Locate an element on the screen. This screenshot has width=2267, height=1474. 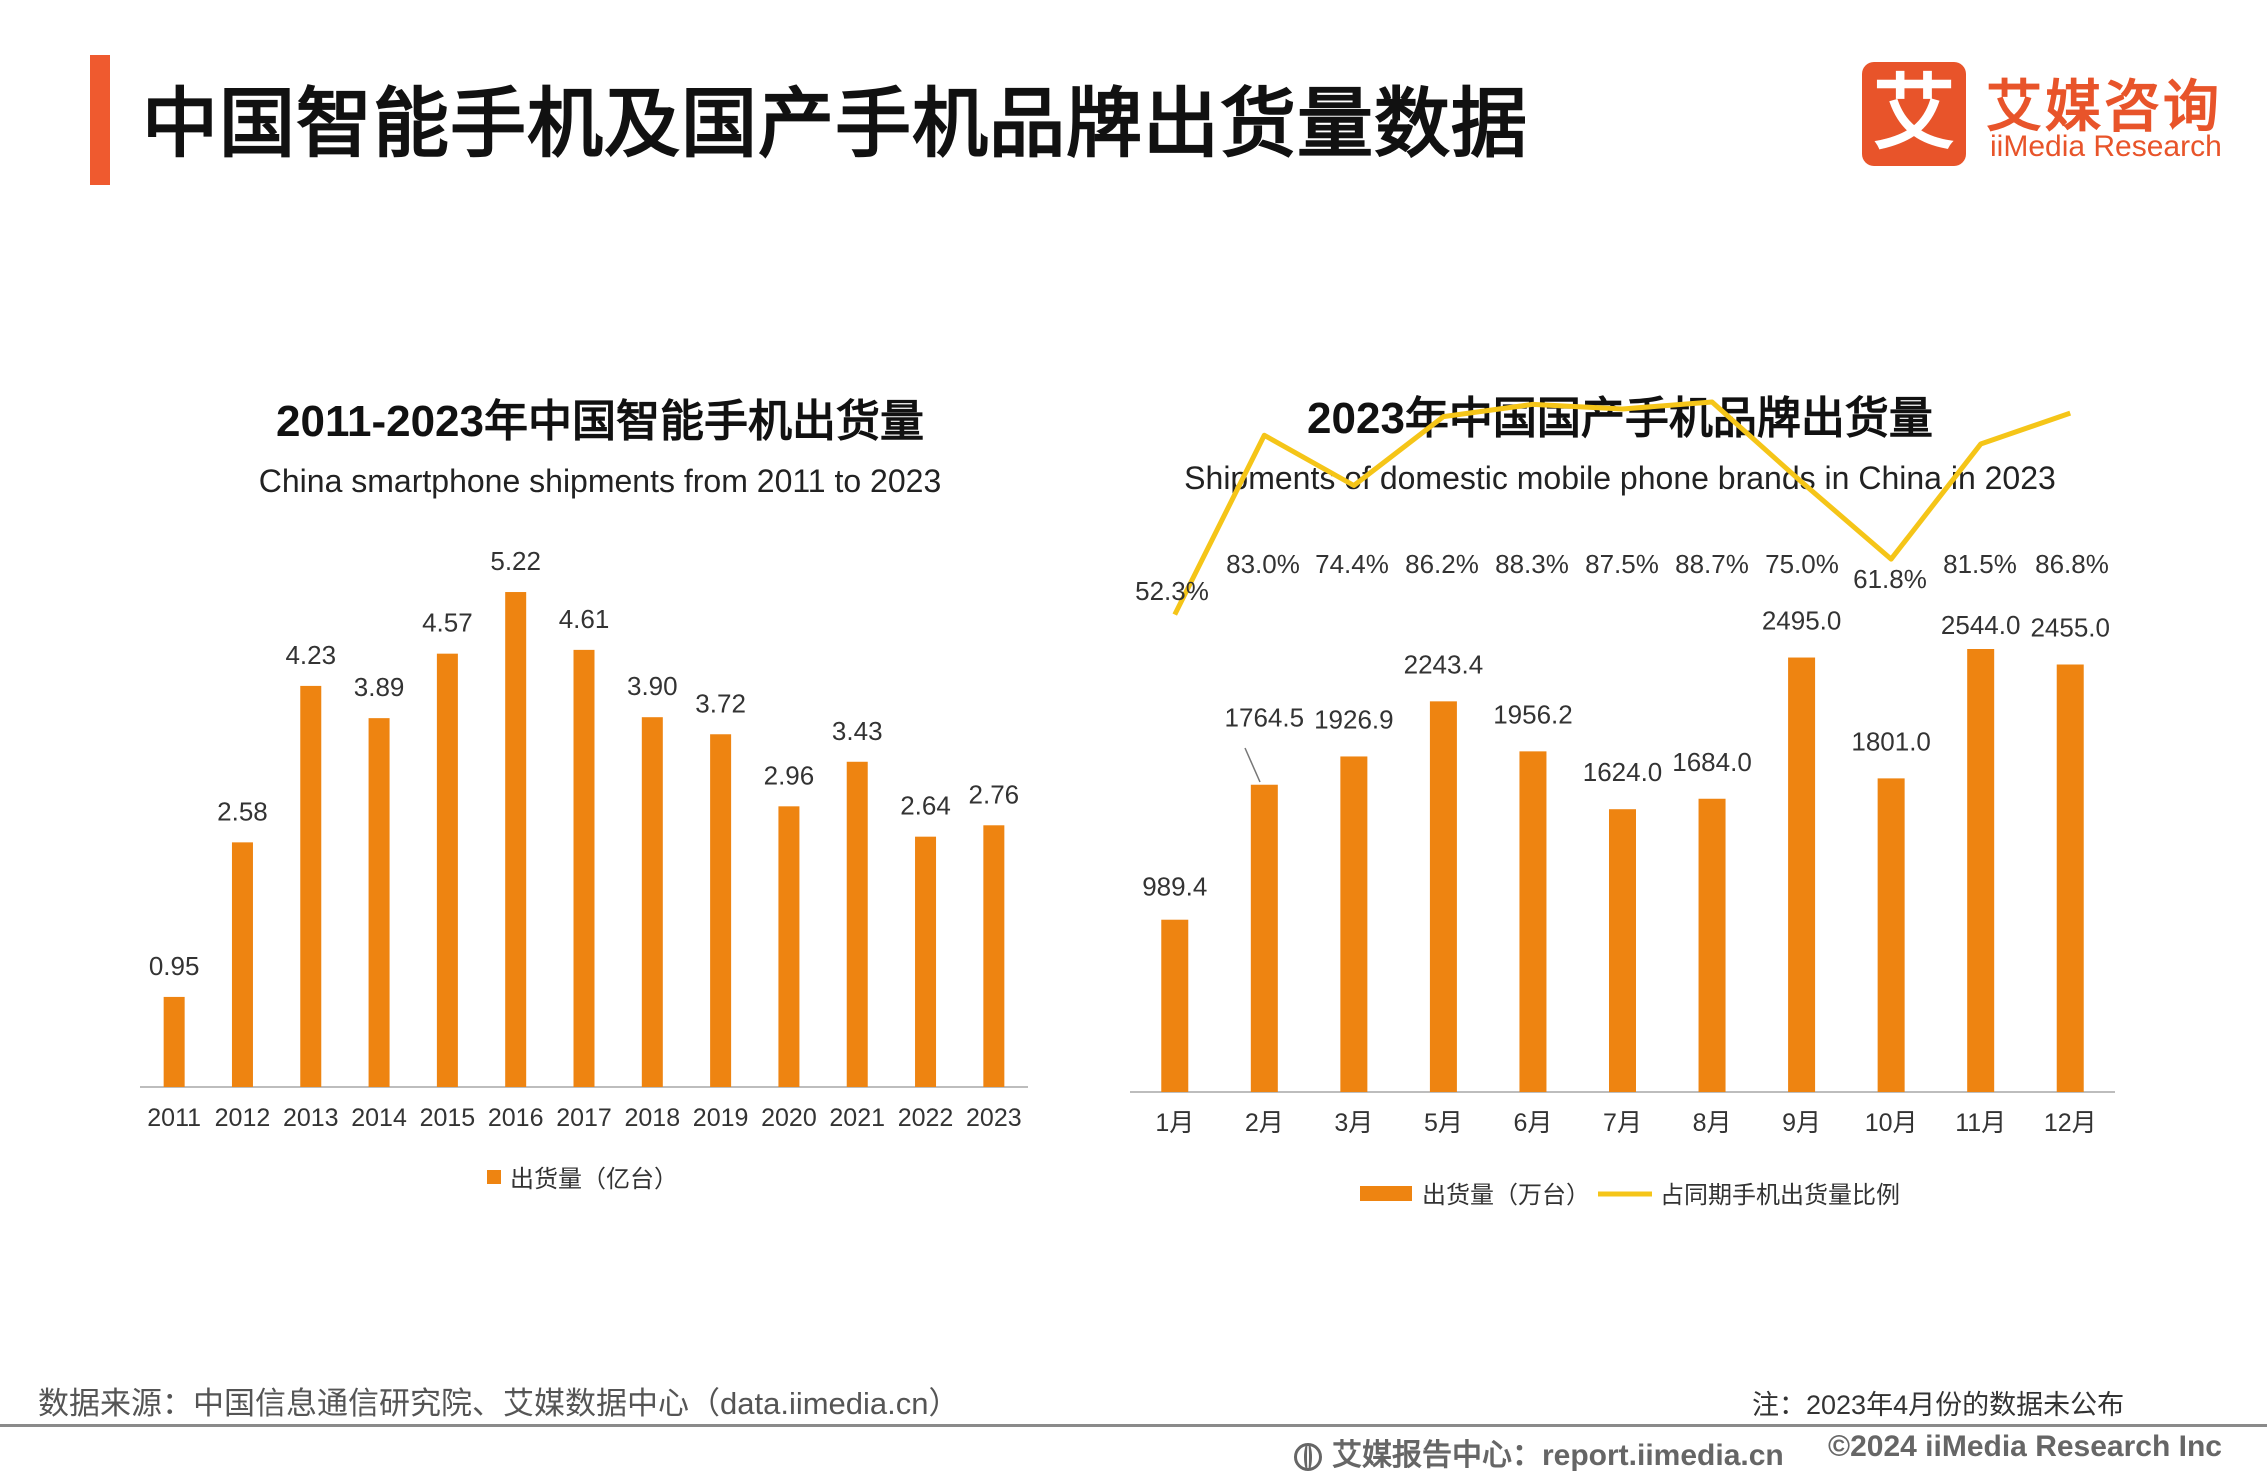
chart1-x-tick: 2022 is located at coordinates (926, 1118).